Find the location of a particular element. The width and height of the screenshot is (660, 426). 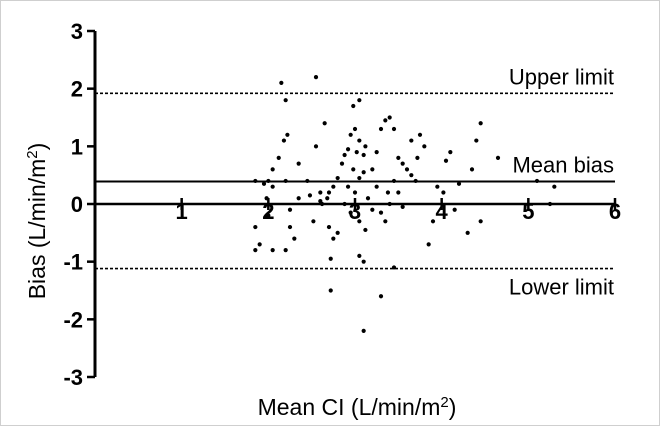

y-tick-label: 2 is located at coordinates (77, 89).